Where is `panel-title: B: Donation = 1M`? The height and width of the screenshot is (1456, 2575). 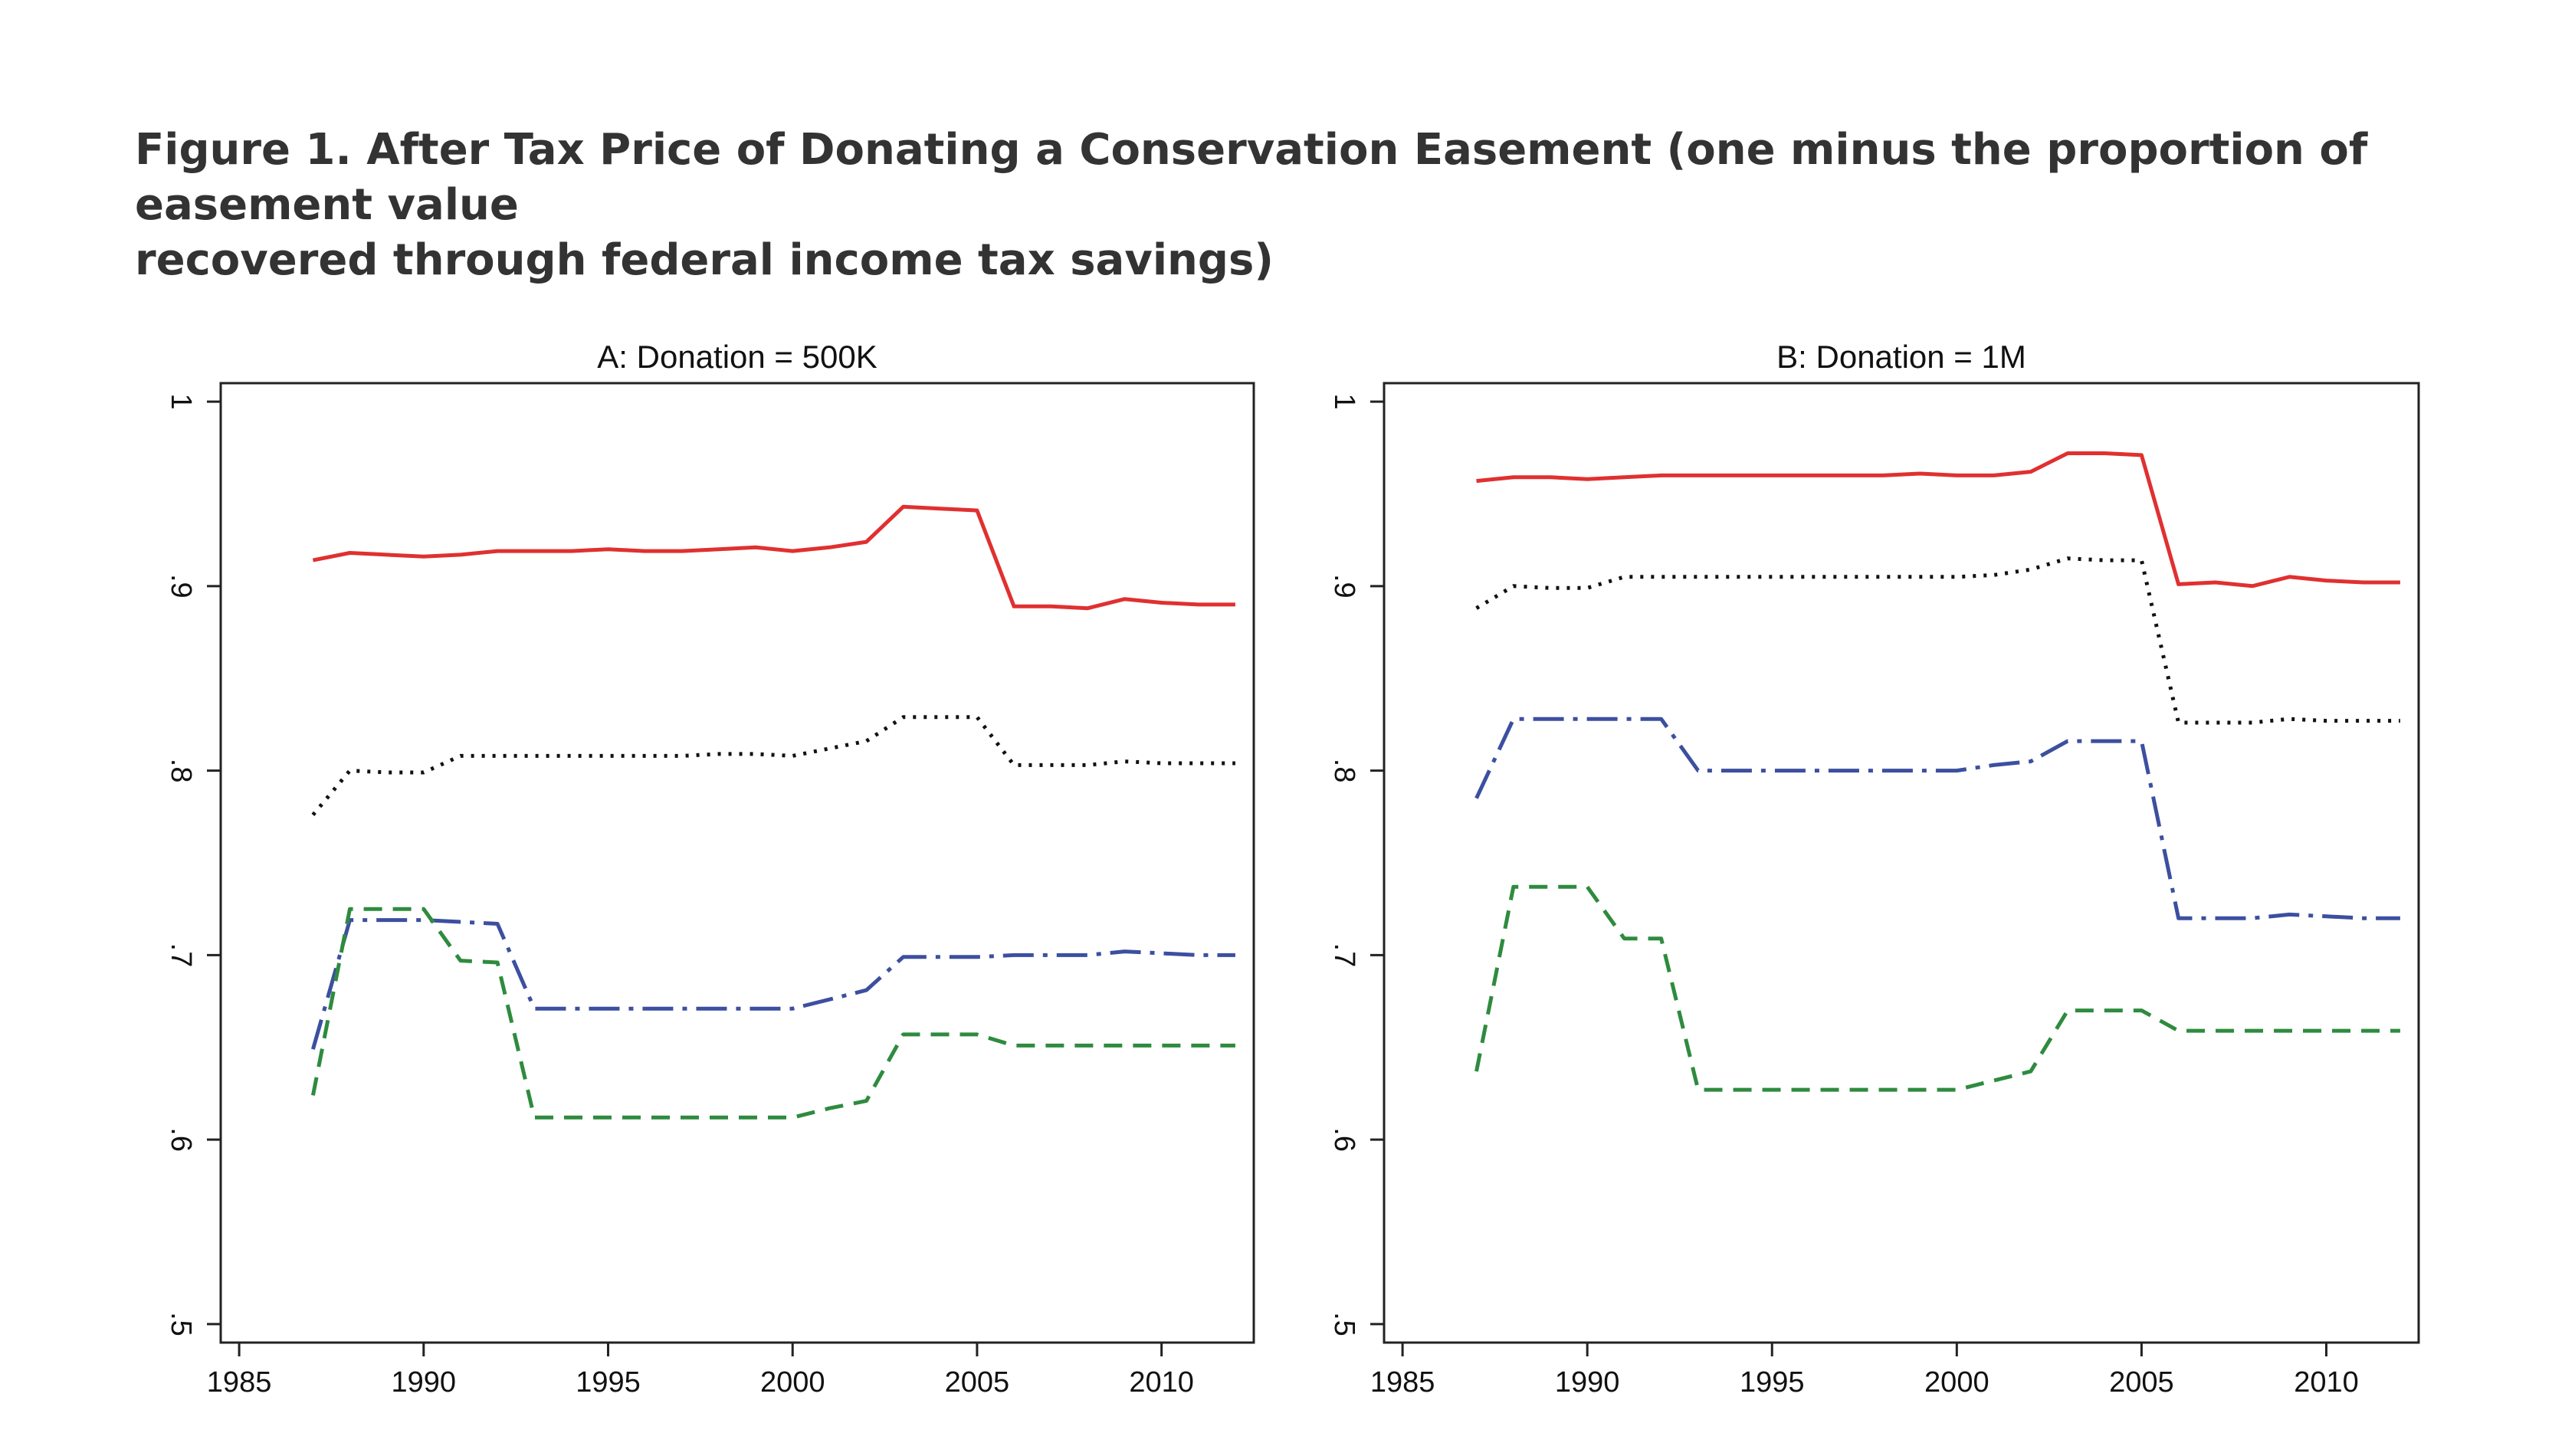
panel-title: B: Donation = 1M is located at coordinates (1901, 357).